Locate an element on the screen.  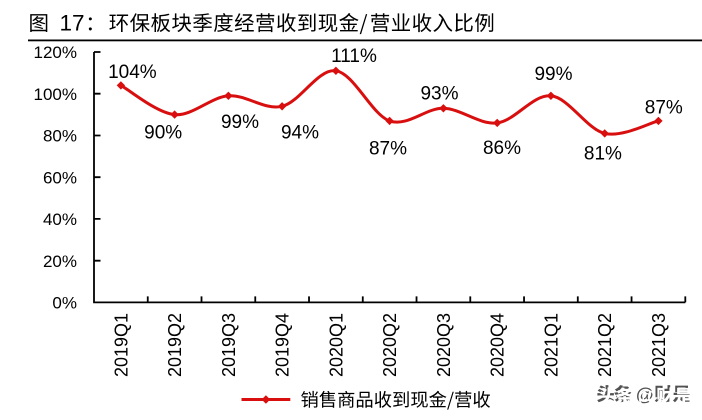
svg-text: 2020Q1 is located at coordinates (336, 345).